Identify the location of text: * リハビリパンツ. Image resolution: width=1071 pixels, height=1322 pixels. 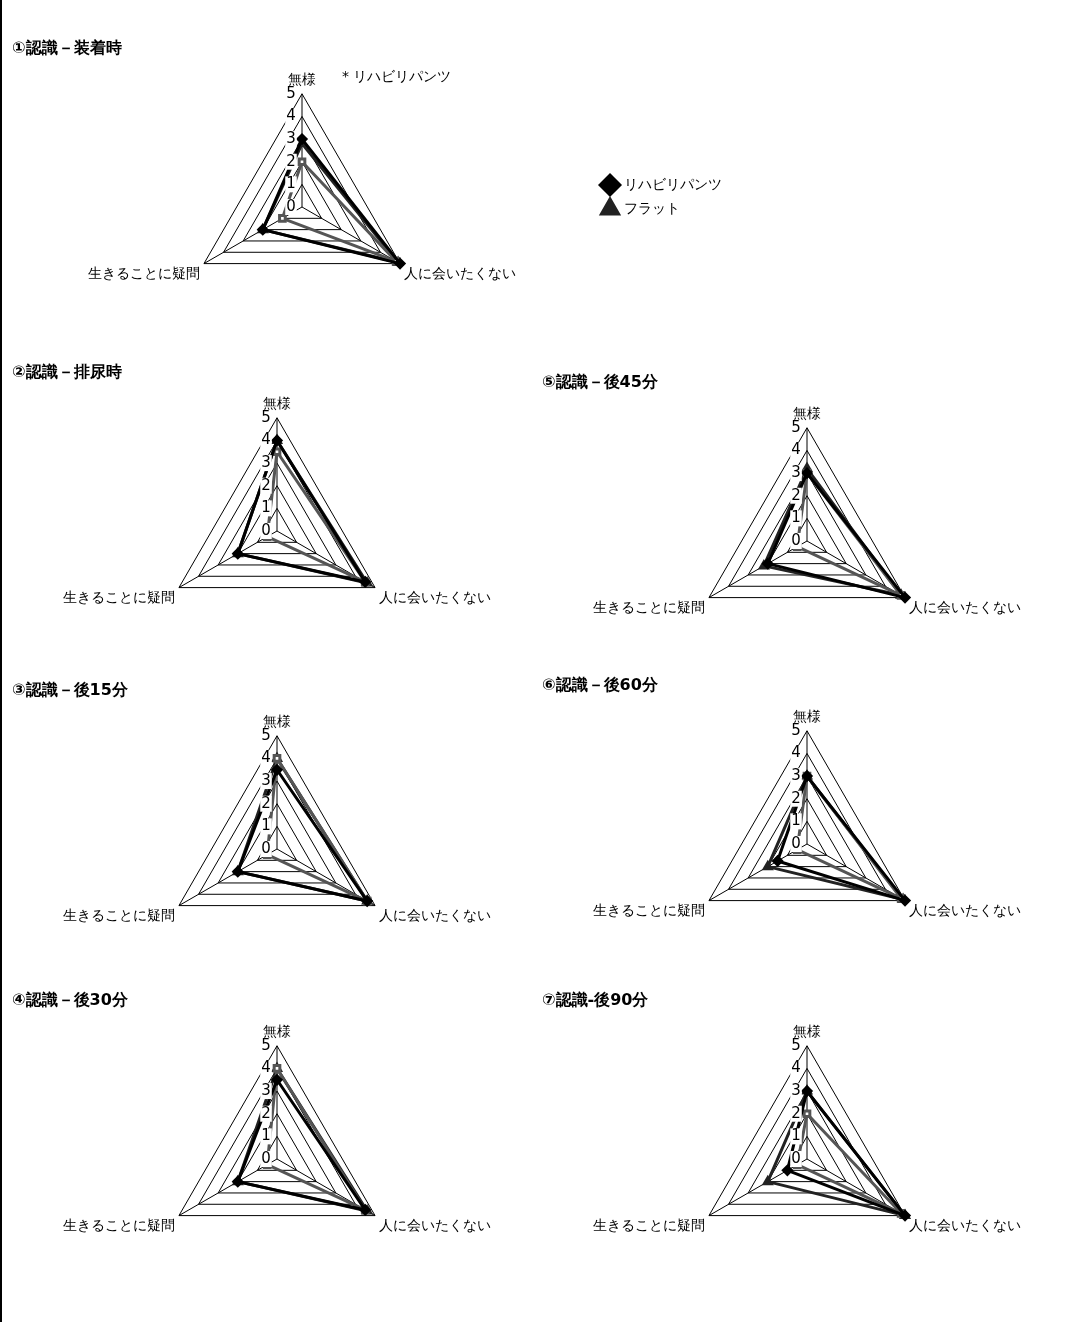
(397, 76).